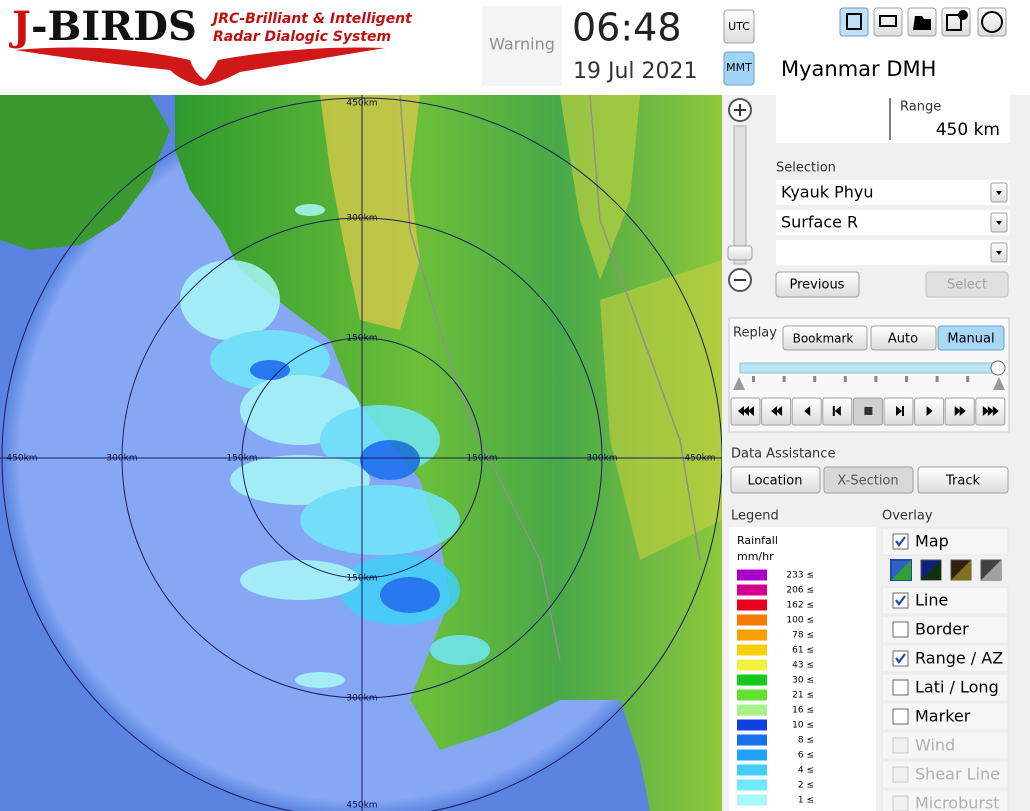 This screenshot has height=811, width=1030. I want to click on logo-wing, so click(200, 66).